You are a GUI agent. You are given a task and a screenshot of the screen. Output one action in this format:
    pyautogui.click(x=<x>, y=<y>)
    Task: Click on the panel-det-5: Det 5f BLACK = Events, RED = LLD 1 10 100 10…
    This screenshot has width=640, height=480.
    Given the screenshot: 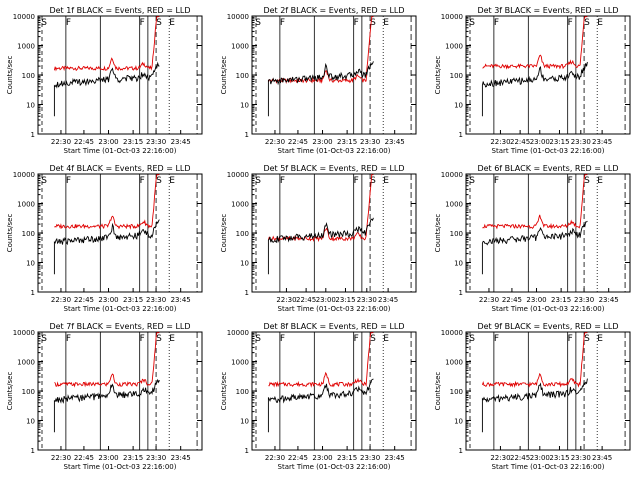 What is the action you would take?
    pyautogui.click(x=318, y=238)
    